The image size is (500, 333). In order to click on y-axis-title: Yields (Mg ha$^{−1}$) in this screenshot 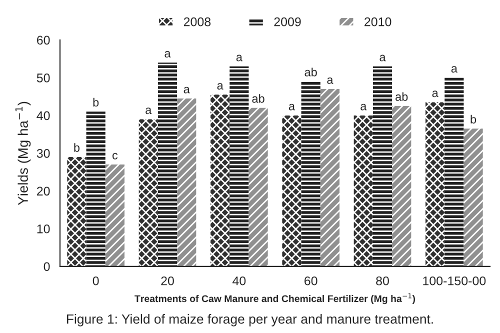, I will do `click(23, 154)`.